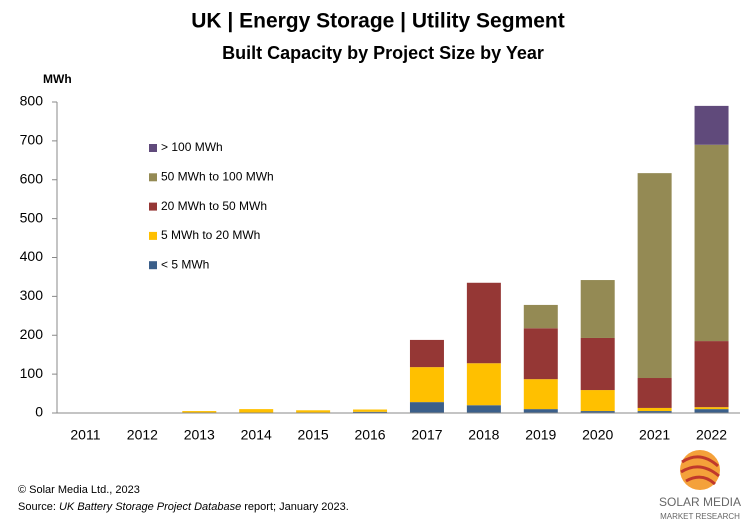 The image size is (756, 529). Describe the element at coordinates (142, 435) in the screenshot. I see `x-tick-label: 2012` at that location.